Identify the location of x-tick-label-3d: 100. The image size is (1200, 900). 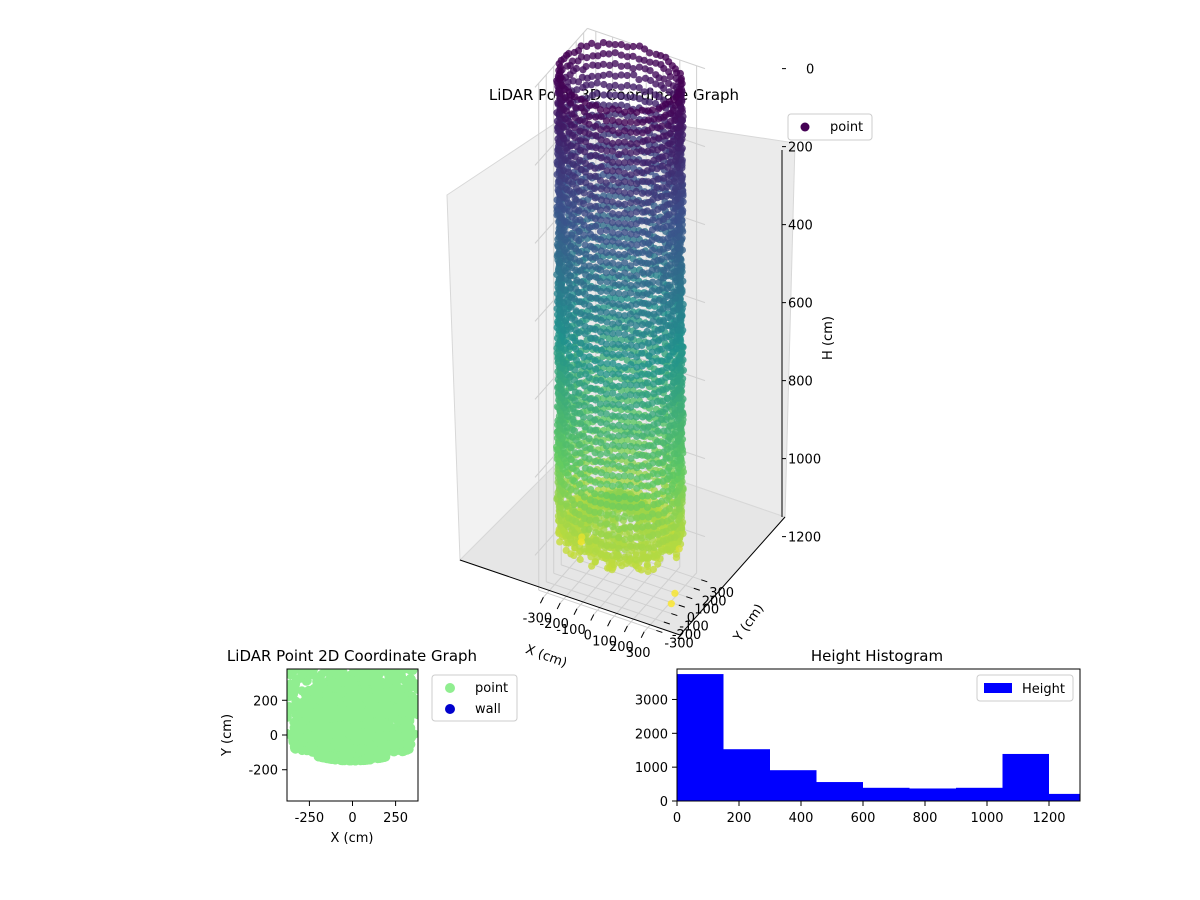
(604, 641).